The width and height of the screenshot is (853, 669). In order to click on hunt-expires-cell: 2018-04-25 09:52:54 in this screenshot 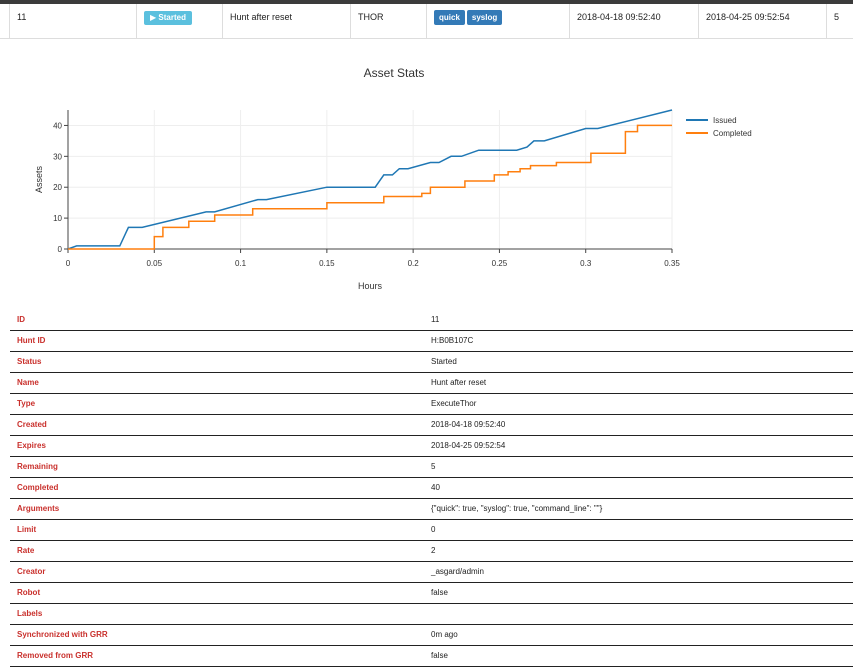, I will do `click(762, 21)`.